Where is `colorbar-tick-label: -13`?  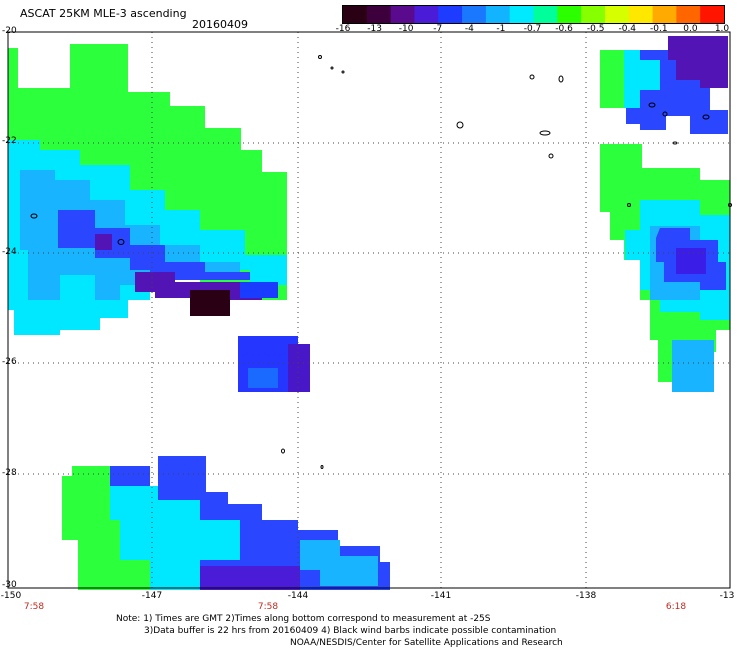
colorbar-tick-label: -13 is located at coordinates (374, 29).